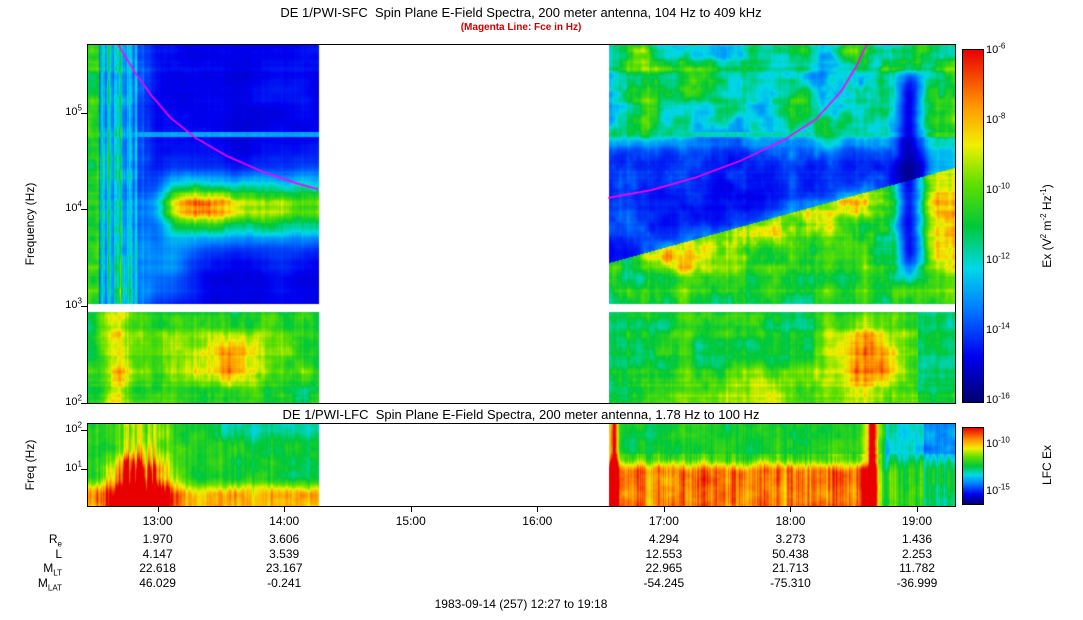 The height and width of the screenshot is (620, 1083). I want to click on sfc-colorbar-tick: 10⁻⁶, so click(996, 48).